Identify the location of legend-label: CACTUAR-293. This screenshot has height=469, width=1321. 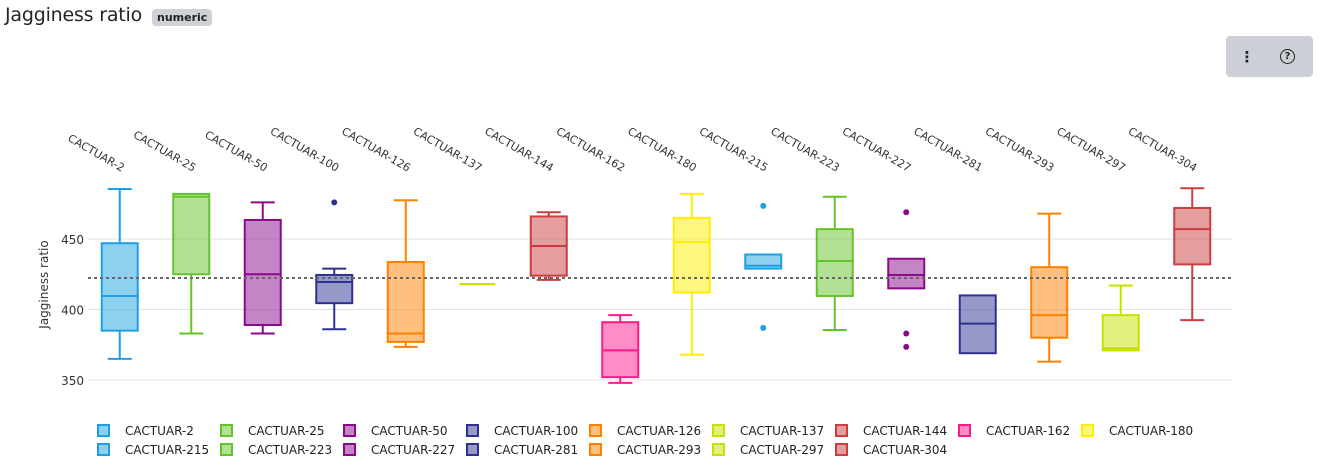
(659, 450).